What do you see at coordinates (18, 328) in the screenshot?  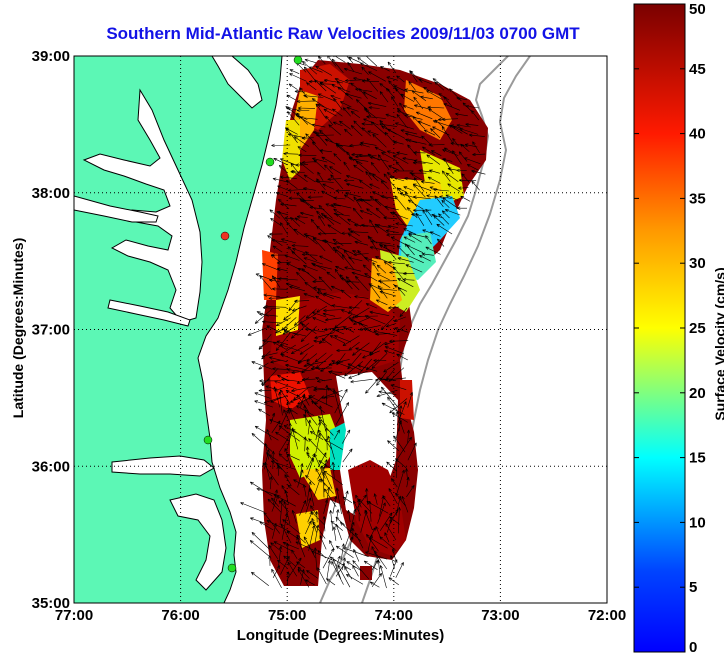 I see `y-axis-label: Latitude (Degrees:Minutes)` at bounding box center [18, 328].